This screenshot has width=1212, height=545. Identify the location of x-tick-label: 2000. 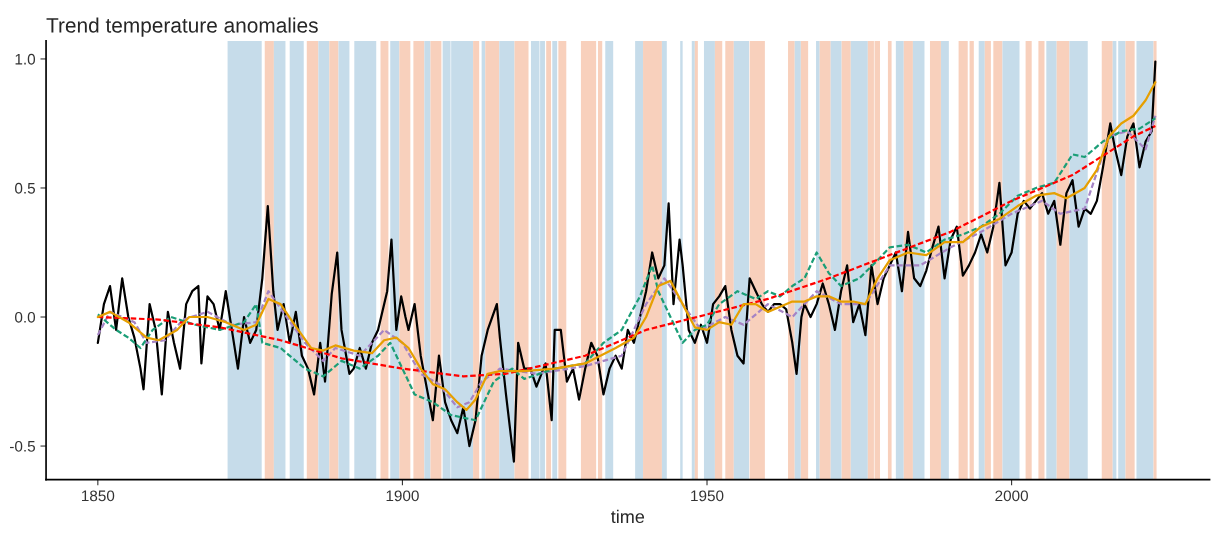
(1011, 496).